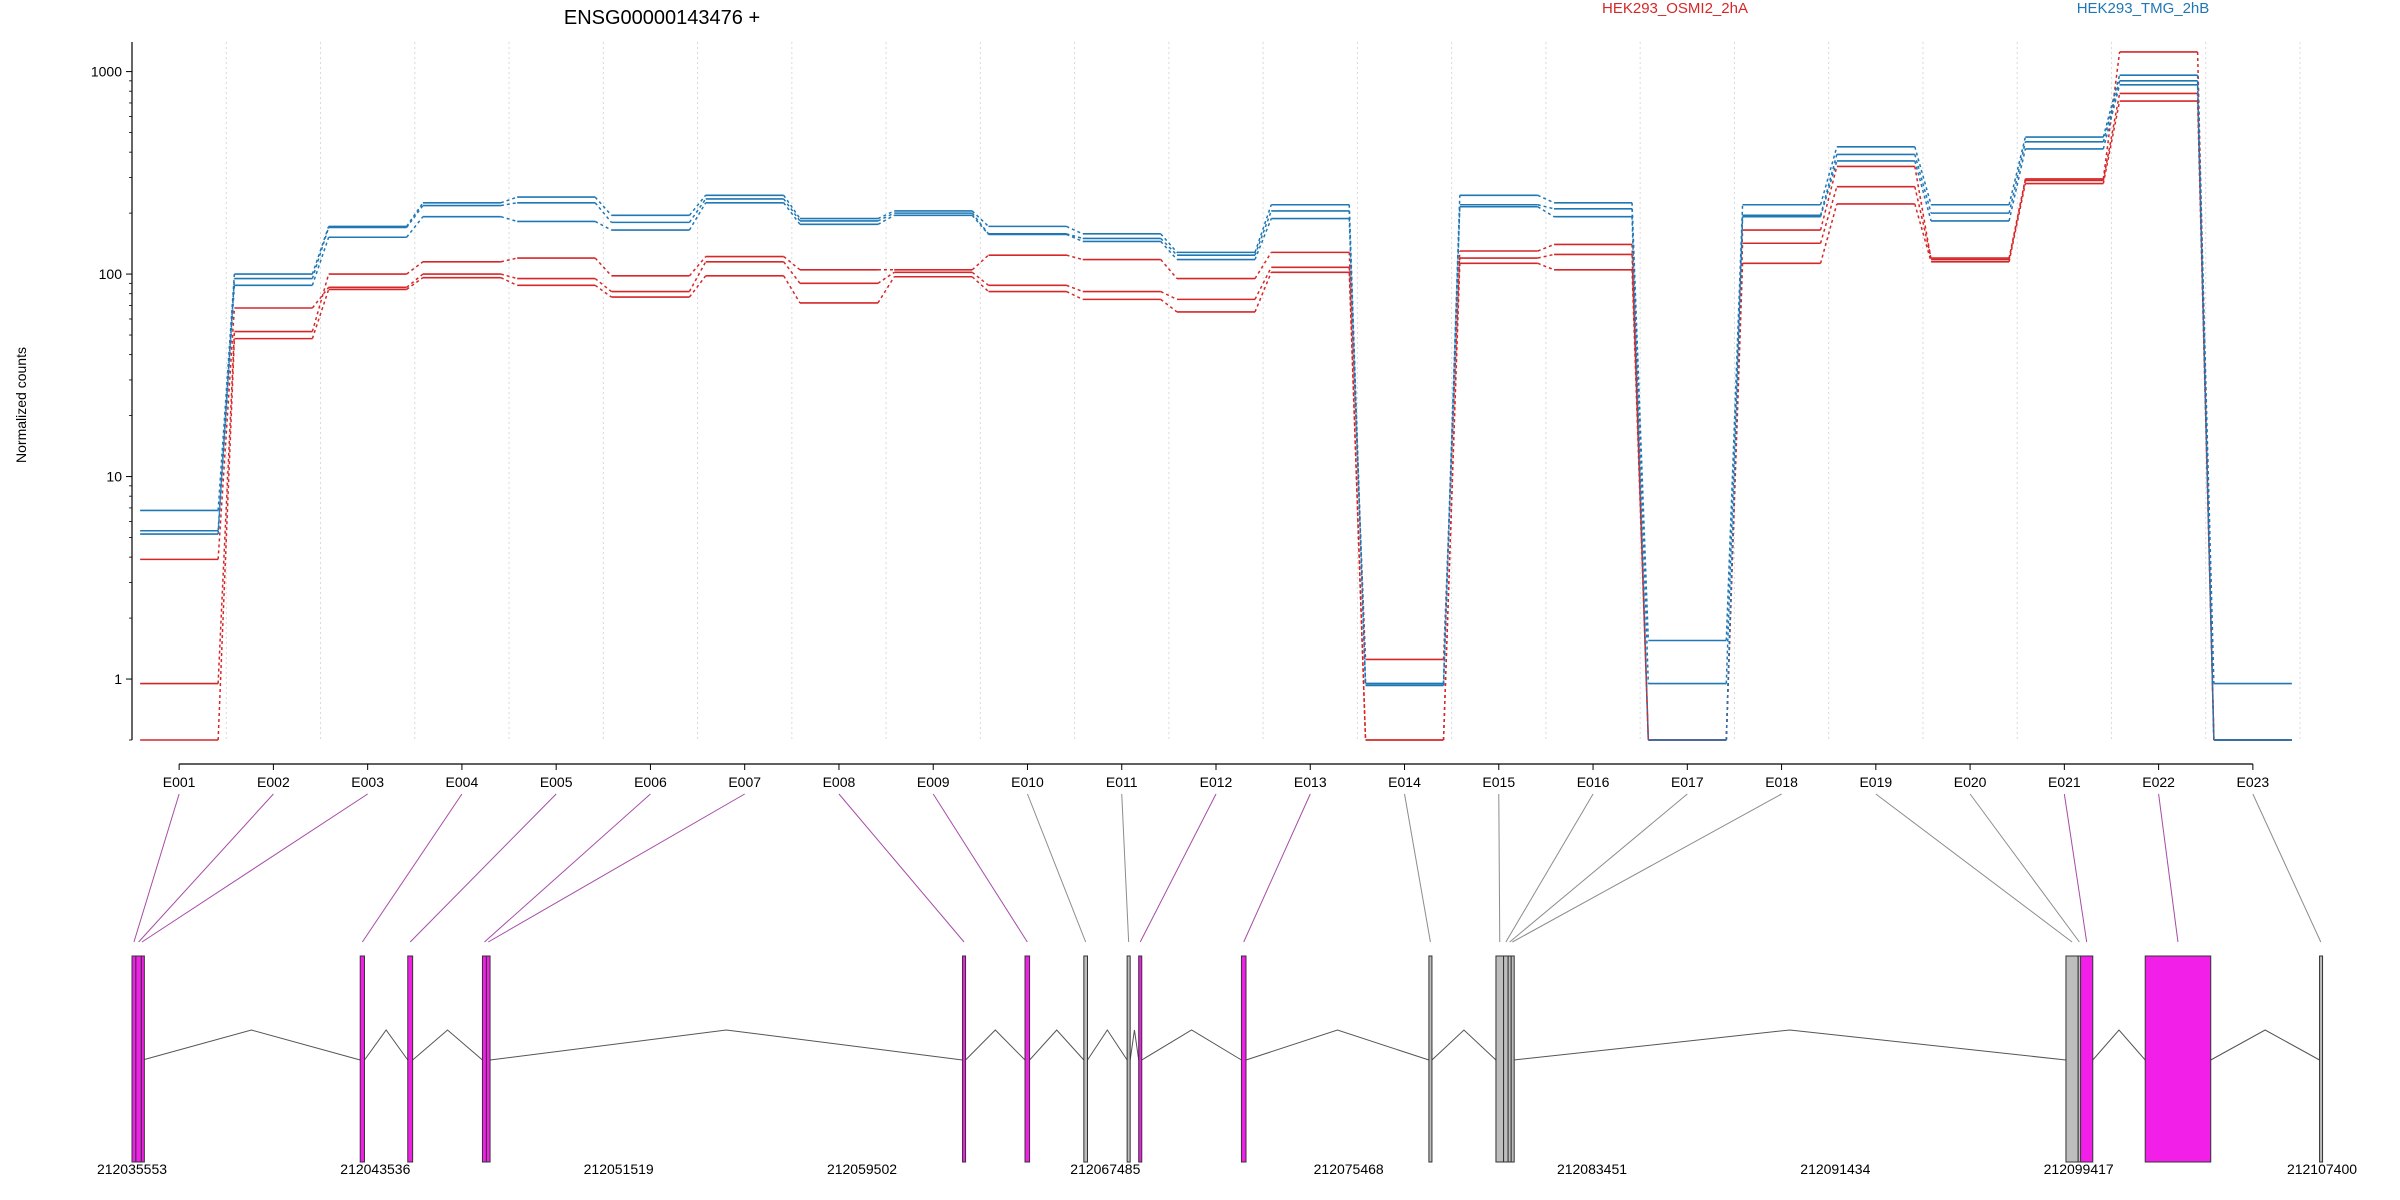  I want to click on genomic-tick-label: 212035553, so click(132, 1169).